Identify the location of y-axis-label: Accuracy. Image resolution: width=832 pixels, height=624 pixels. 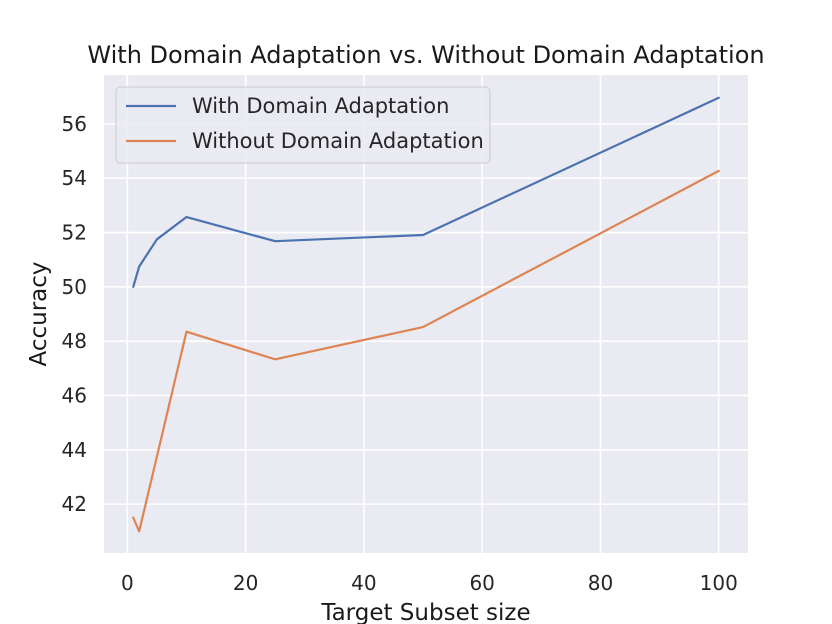
(39, 313).